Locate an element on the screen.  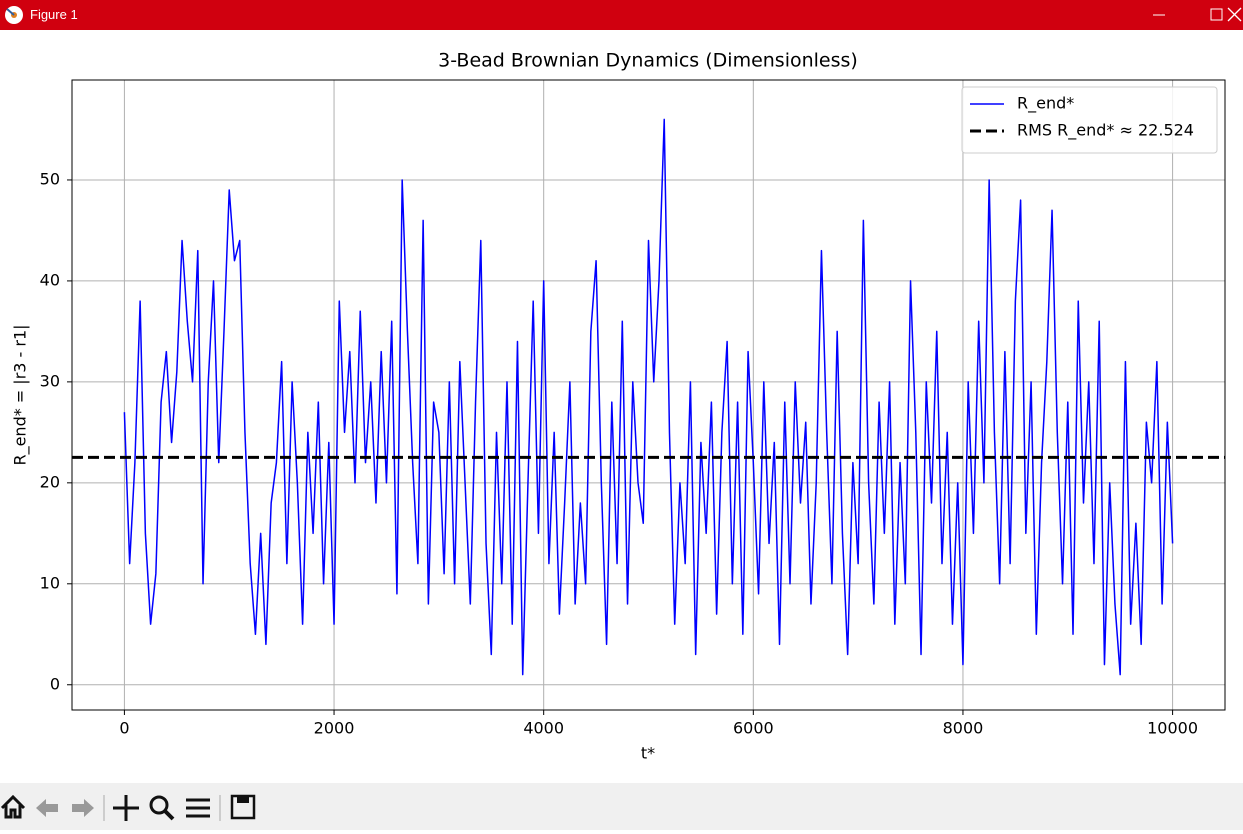
x-tick-label: 4000 is located at coordinates (543, 728).